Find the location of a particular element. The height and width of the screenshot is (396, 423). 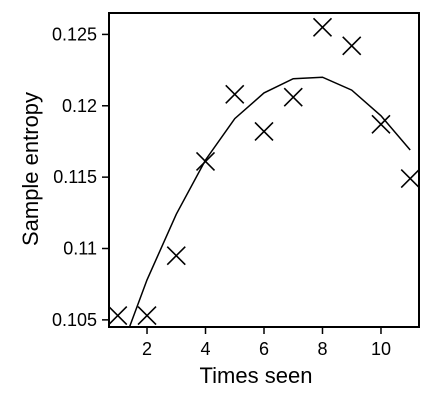

y-tick-label: 0.12 is located at coordinates (79, 106).